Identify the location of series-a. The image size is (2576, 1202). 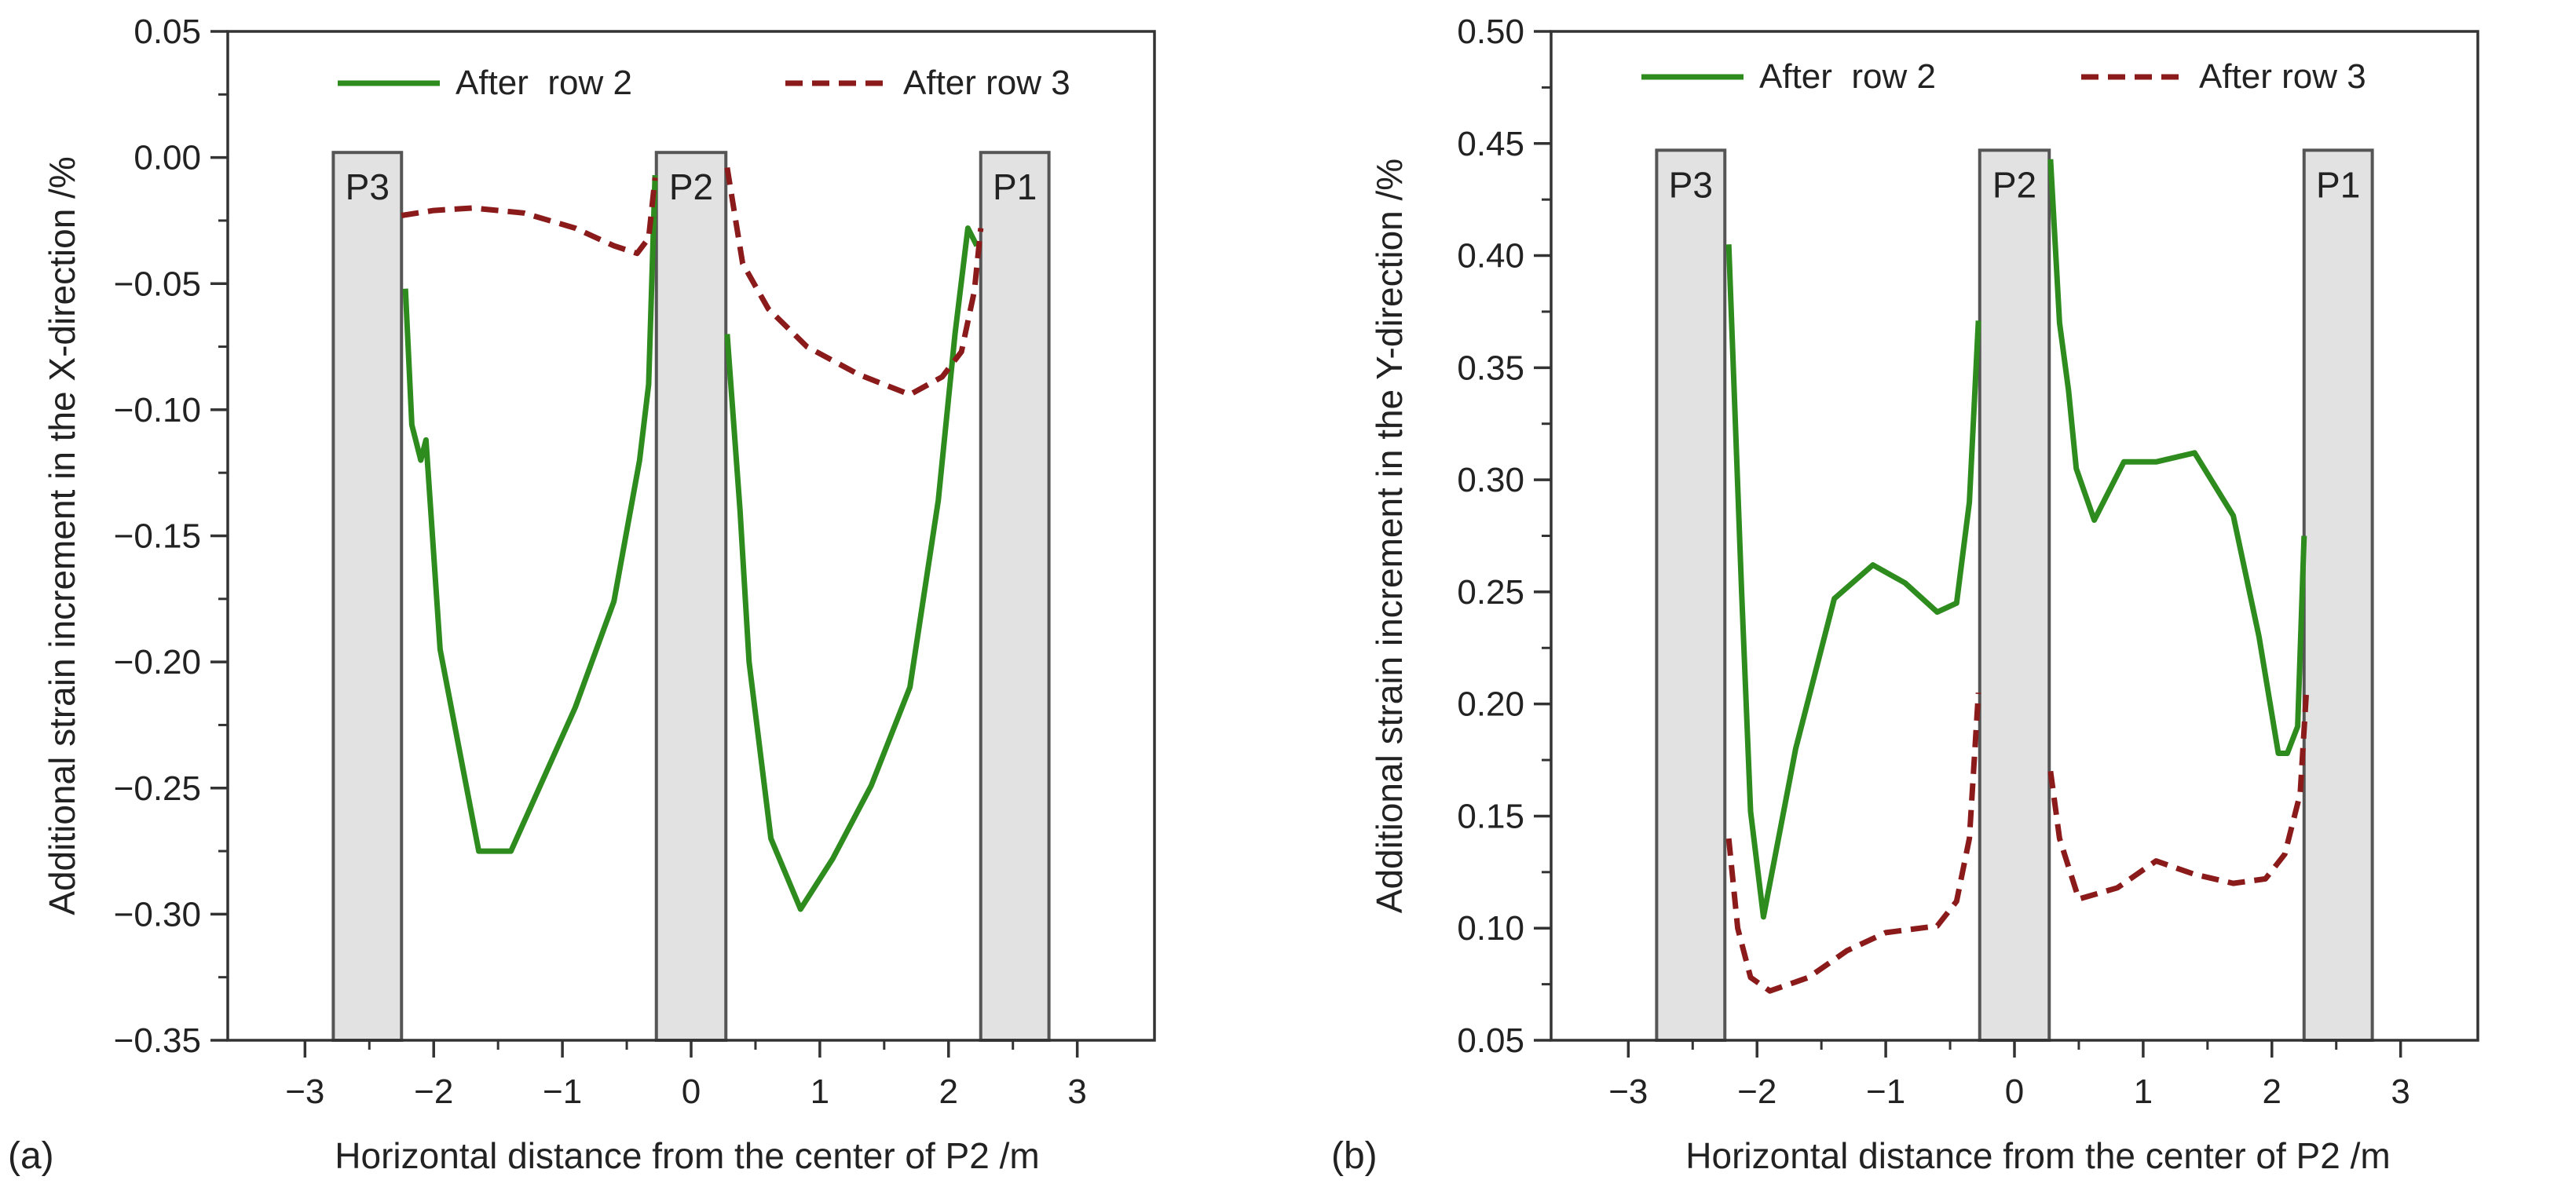
(692, 539).